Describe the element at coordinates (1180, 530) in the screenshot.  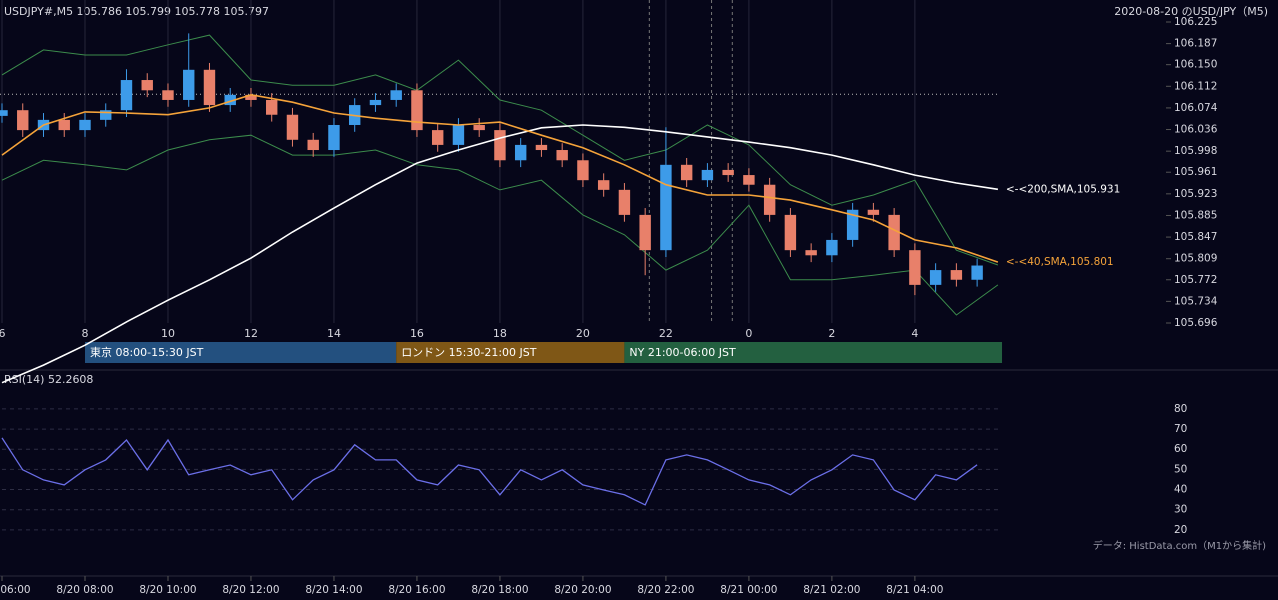
I see `y-tick-label: 20` at that location.